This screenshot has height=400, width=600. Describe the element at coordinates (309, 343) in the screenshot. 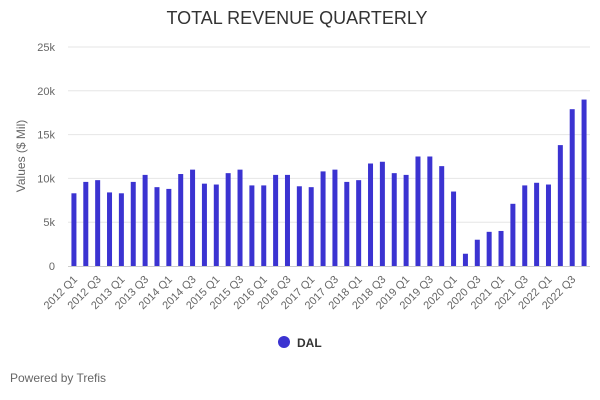

I see `legend-label: DAL` at that location.